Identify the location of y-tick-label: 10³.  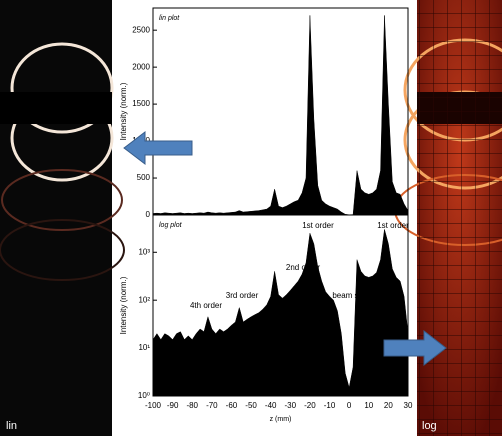
(144, 251).